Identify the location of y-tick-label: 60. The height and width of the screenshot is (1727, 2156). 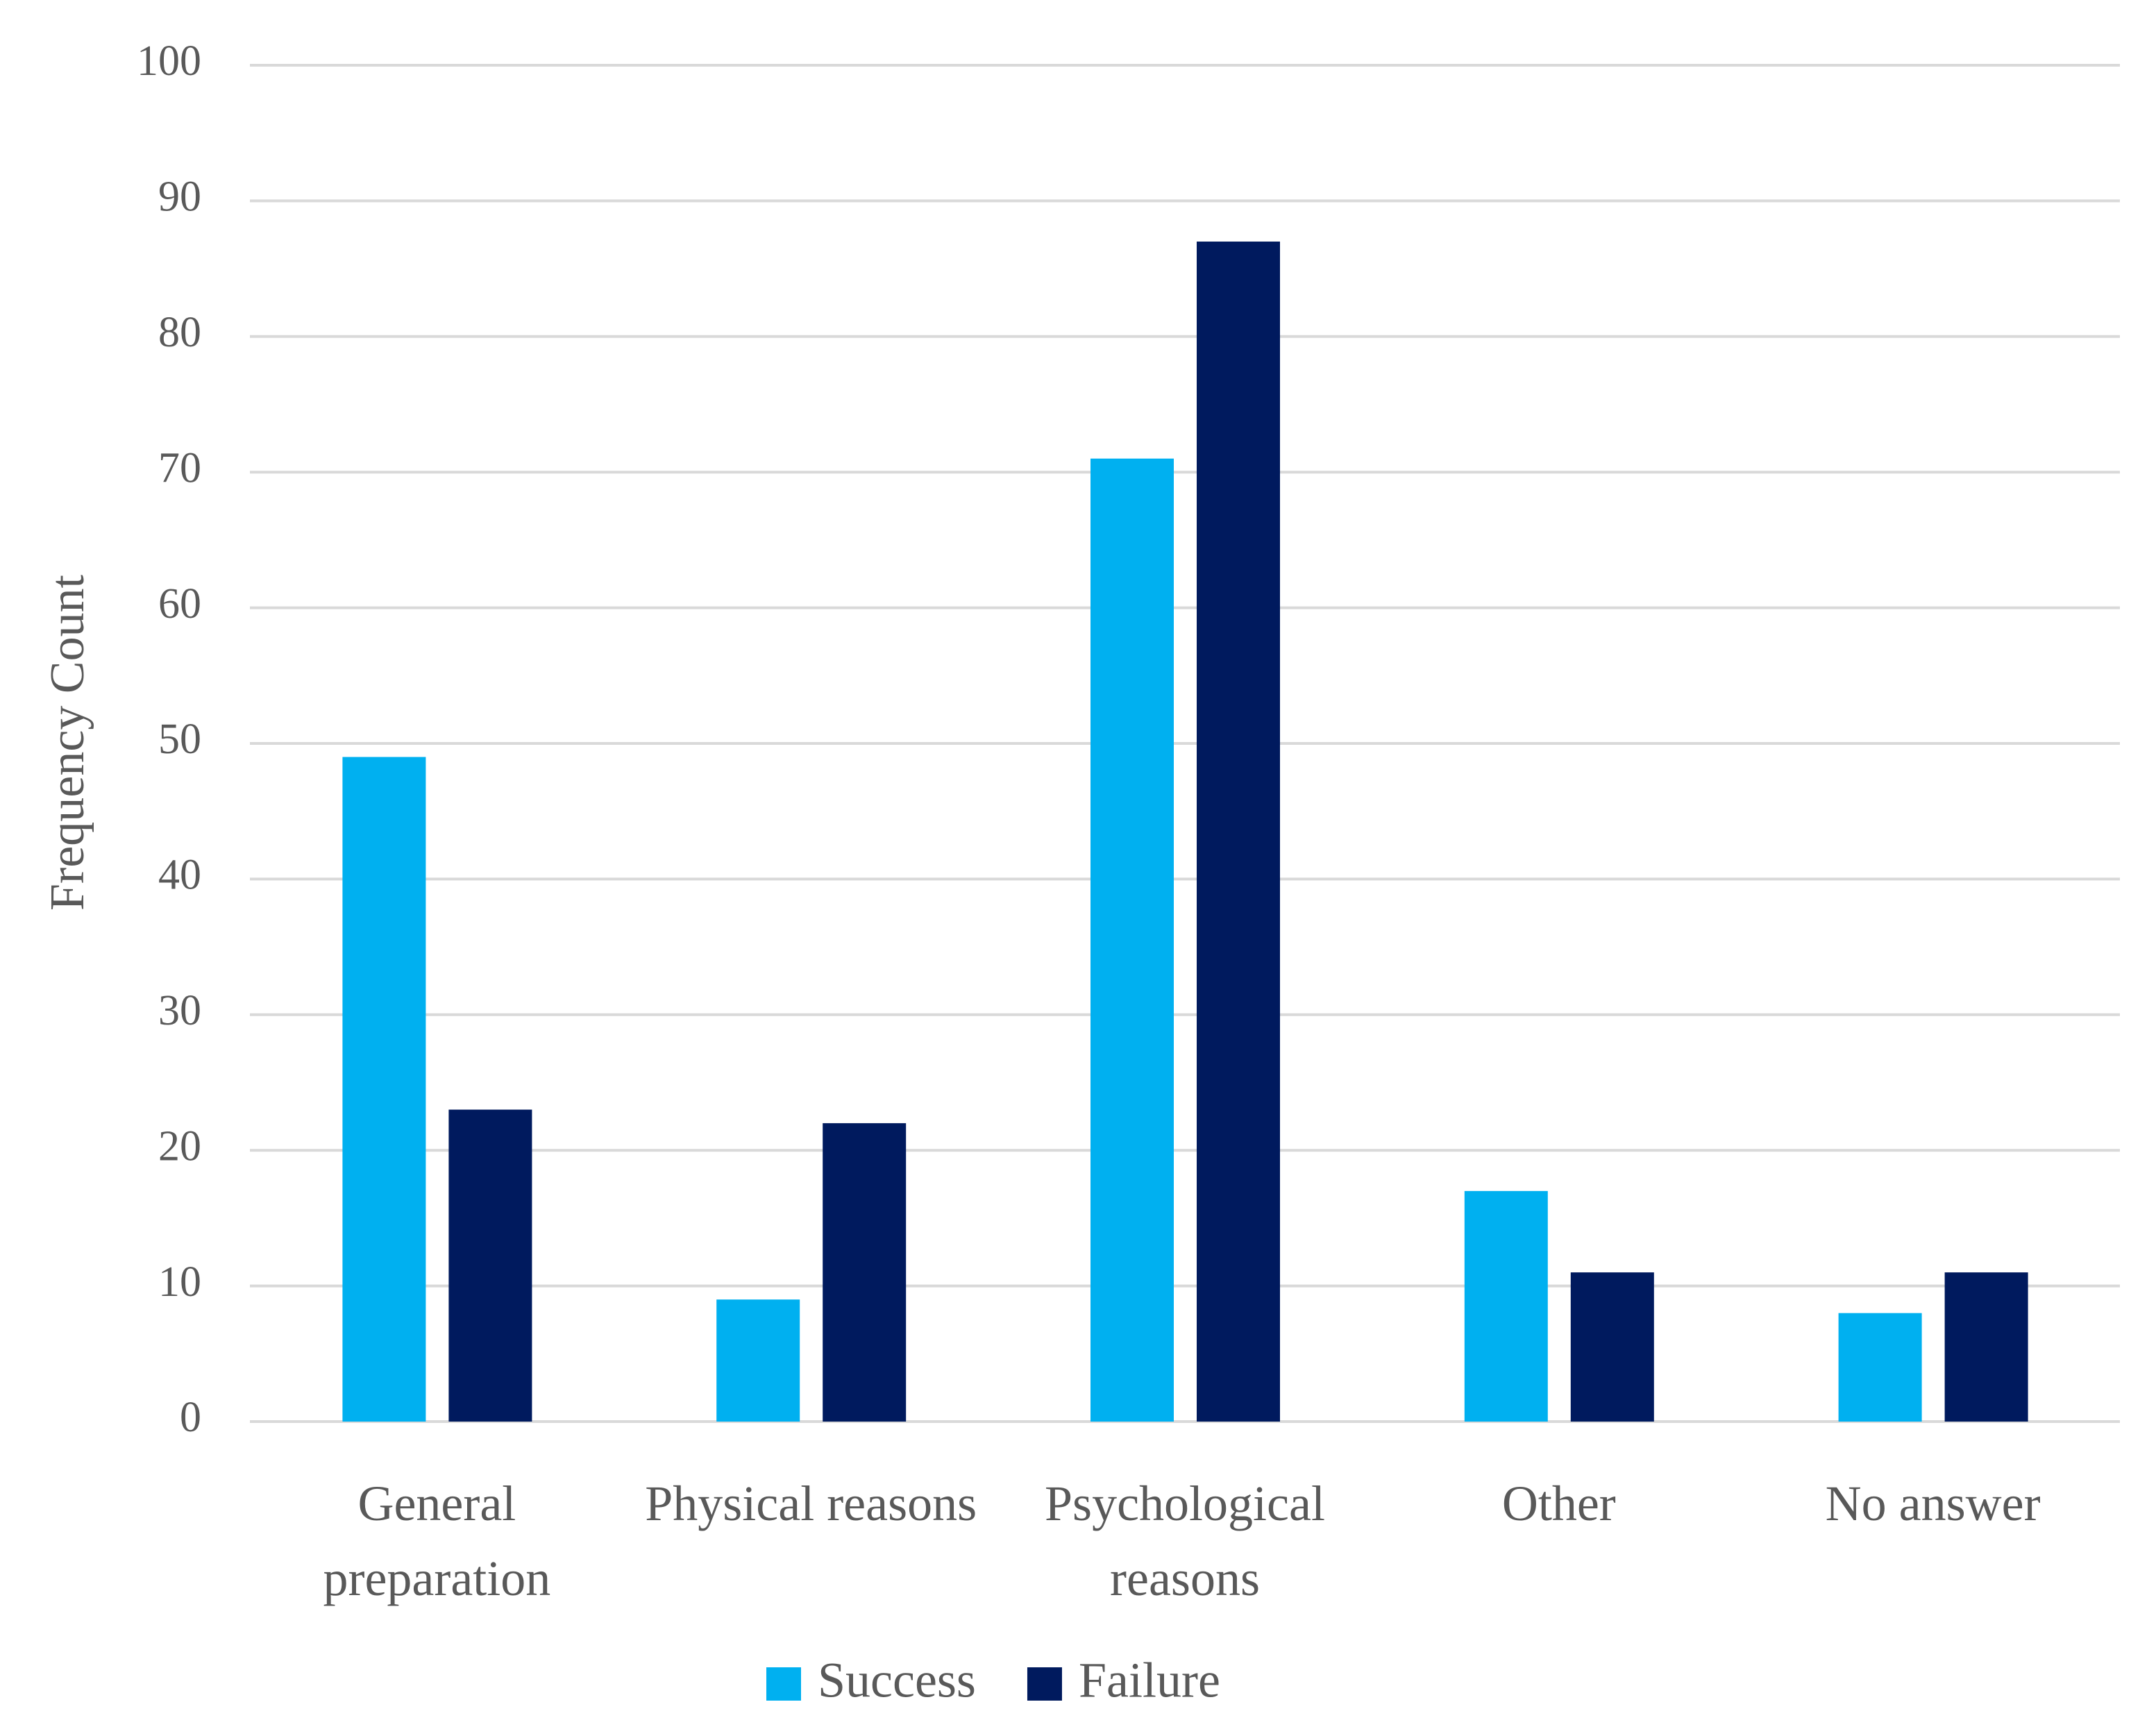
(180, 603).